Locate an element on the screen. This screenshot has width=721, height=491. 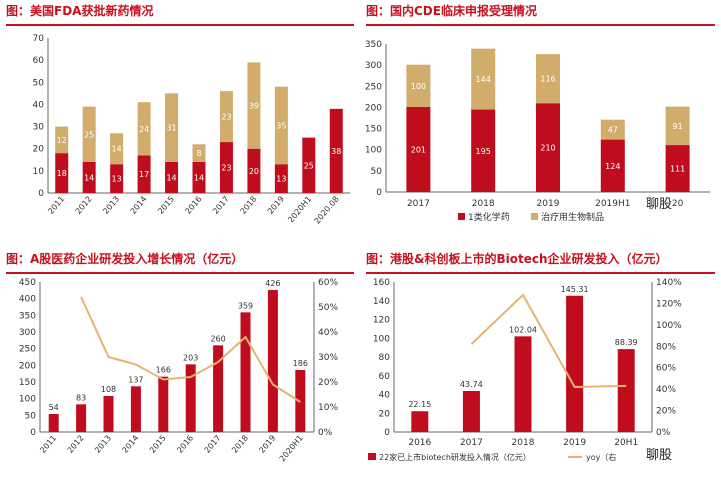
bar-data-label: 20 is located at coordinates (254, 171).